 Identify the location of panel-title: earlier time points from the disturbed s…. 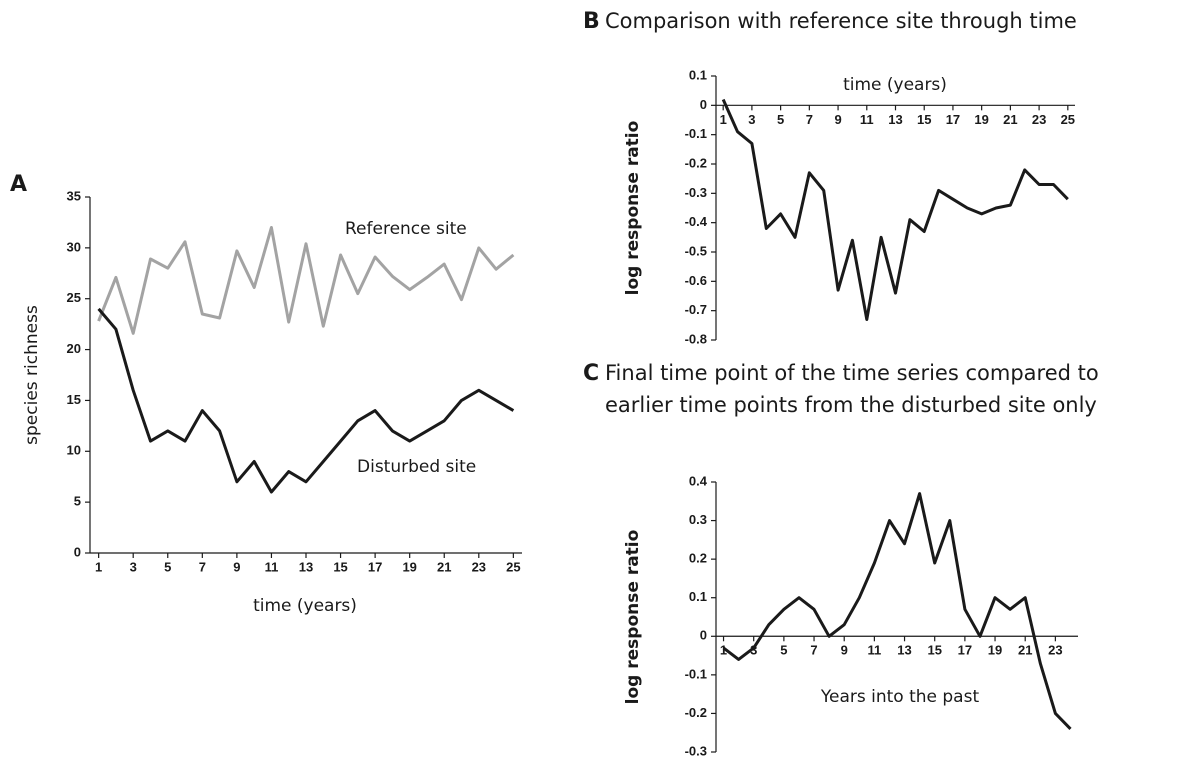
(851, 405).